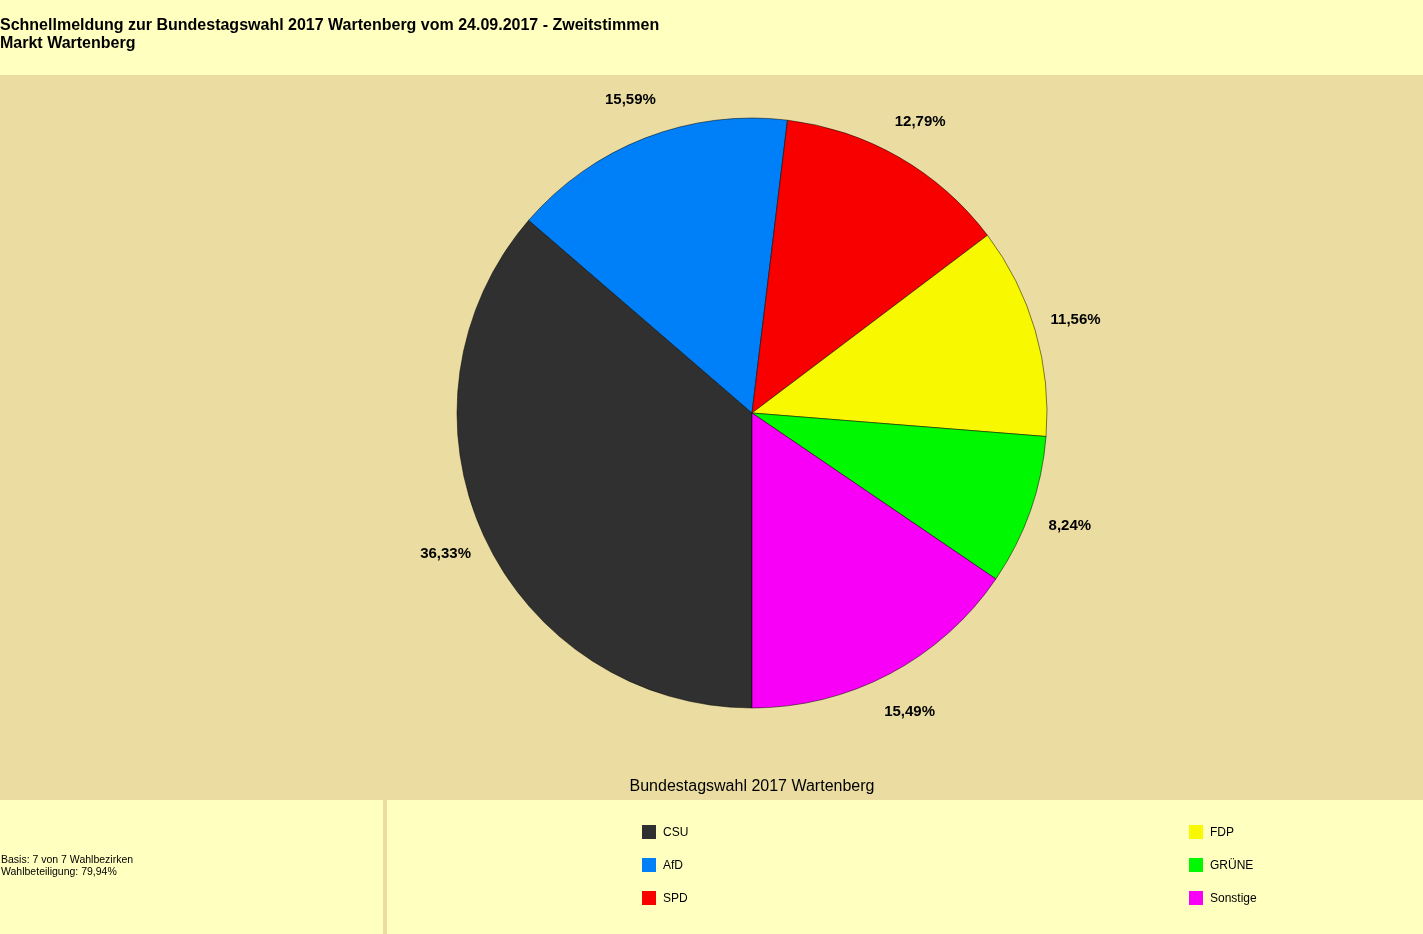 Image resolution: width=1423 pixels, height=934 pixels. I want to click on legend-label: SPD, so click(676, 898).